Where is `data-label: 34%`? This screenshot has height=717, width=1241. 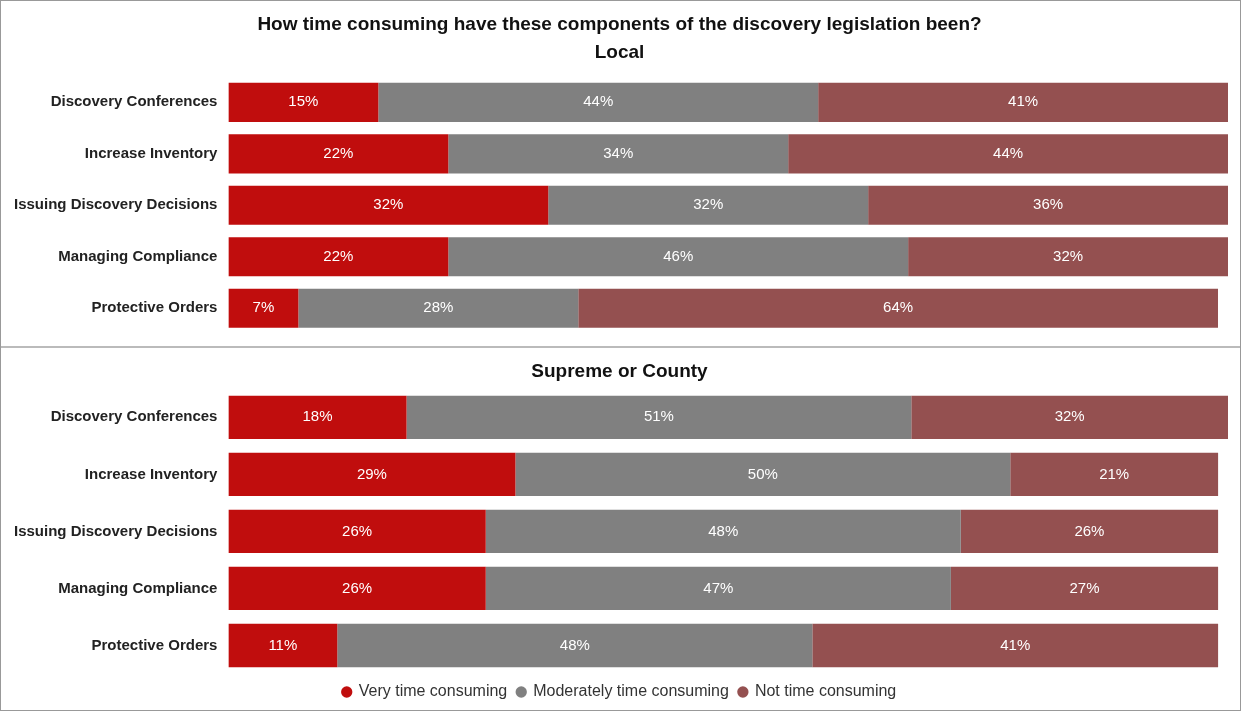 data-label: 34% is located at coordinates (618, 152).